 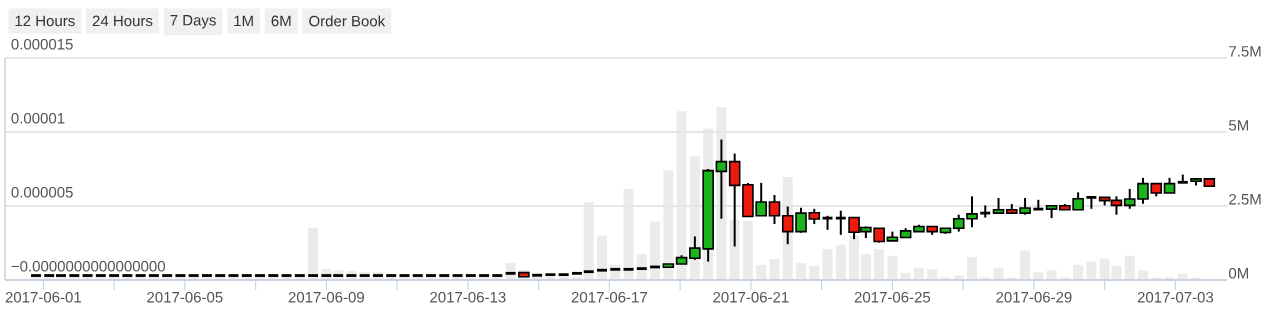 What do you see at coordinates (609, 297) in the screenshot?
I see `x-tick-label: 2017-06-17` at bounding box center [609, 297].